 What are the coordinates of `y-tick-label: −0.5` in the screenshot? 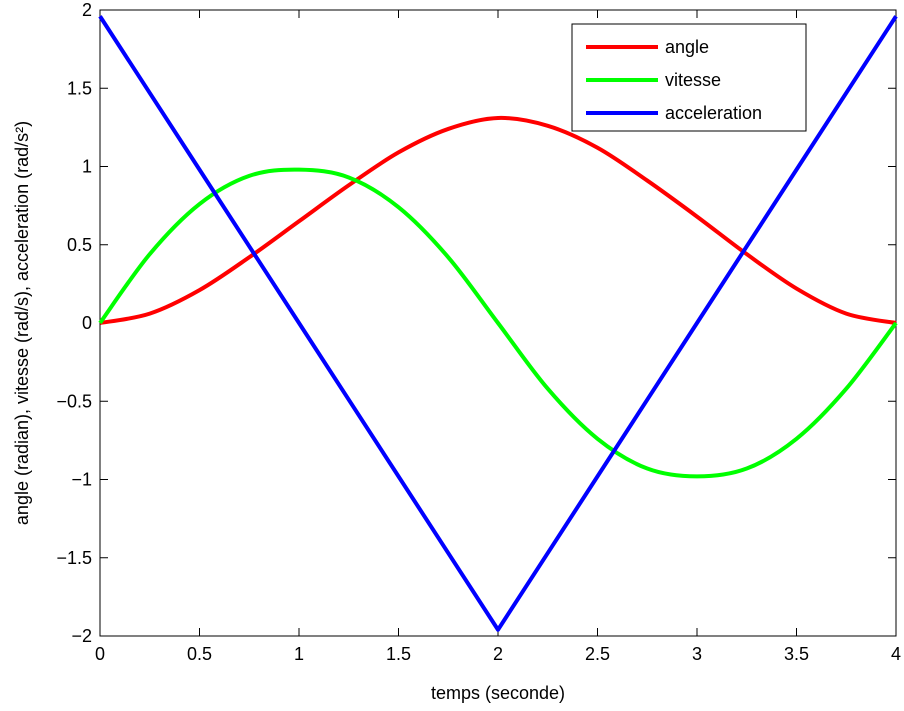 It's located at (74, 401).